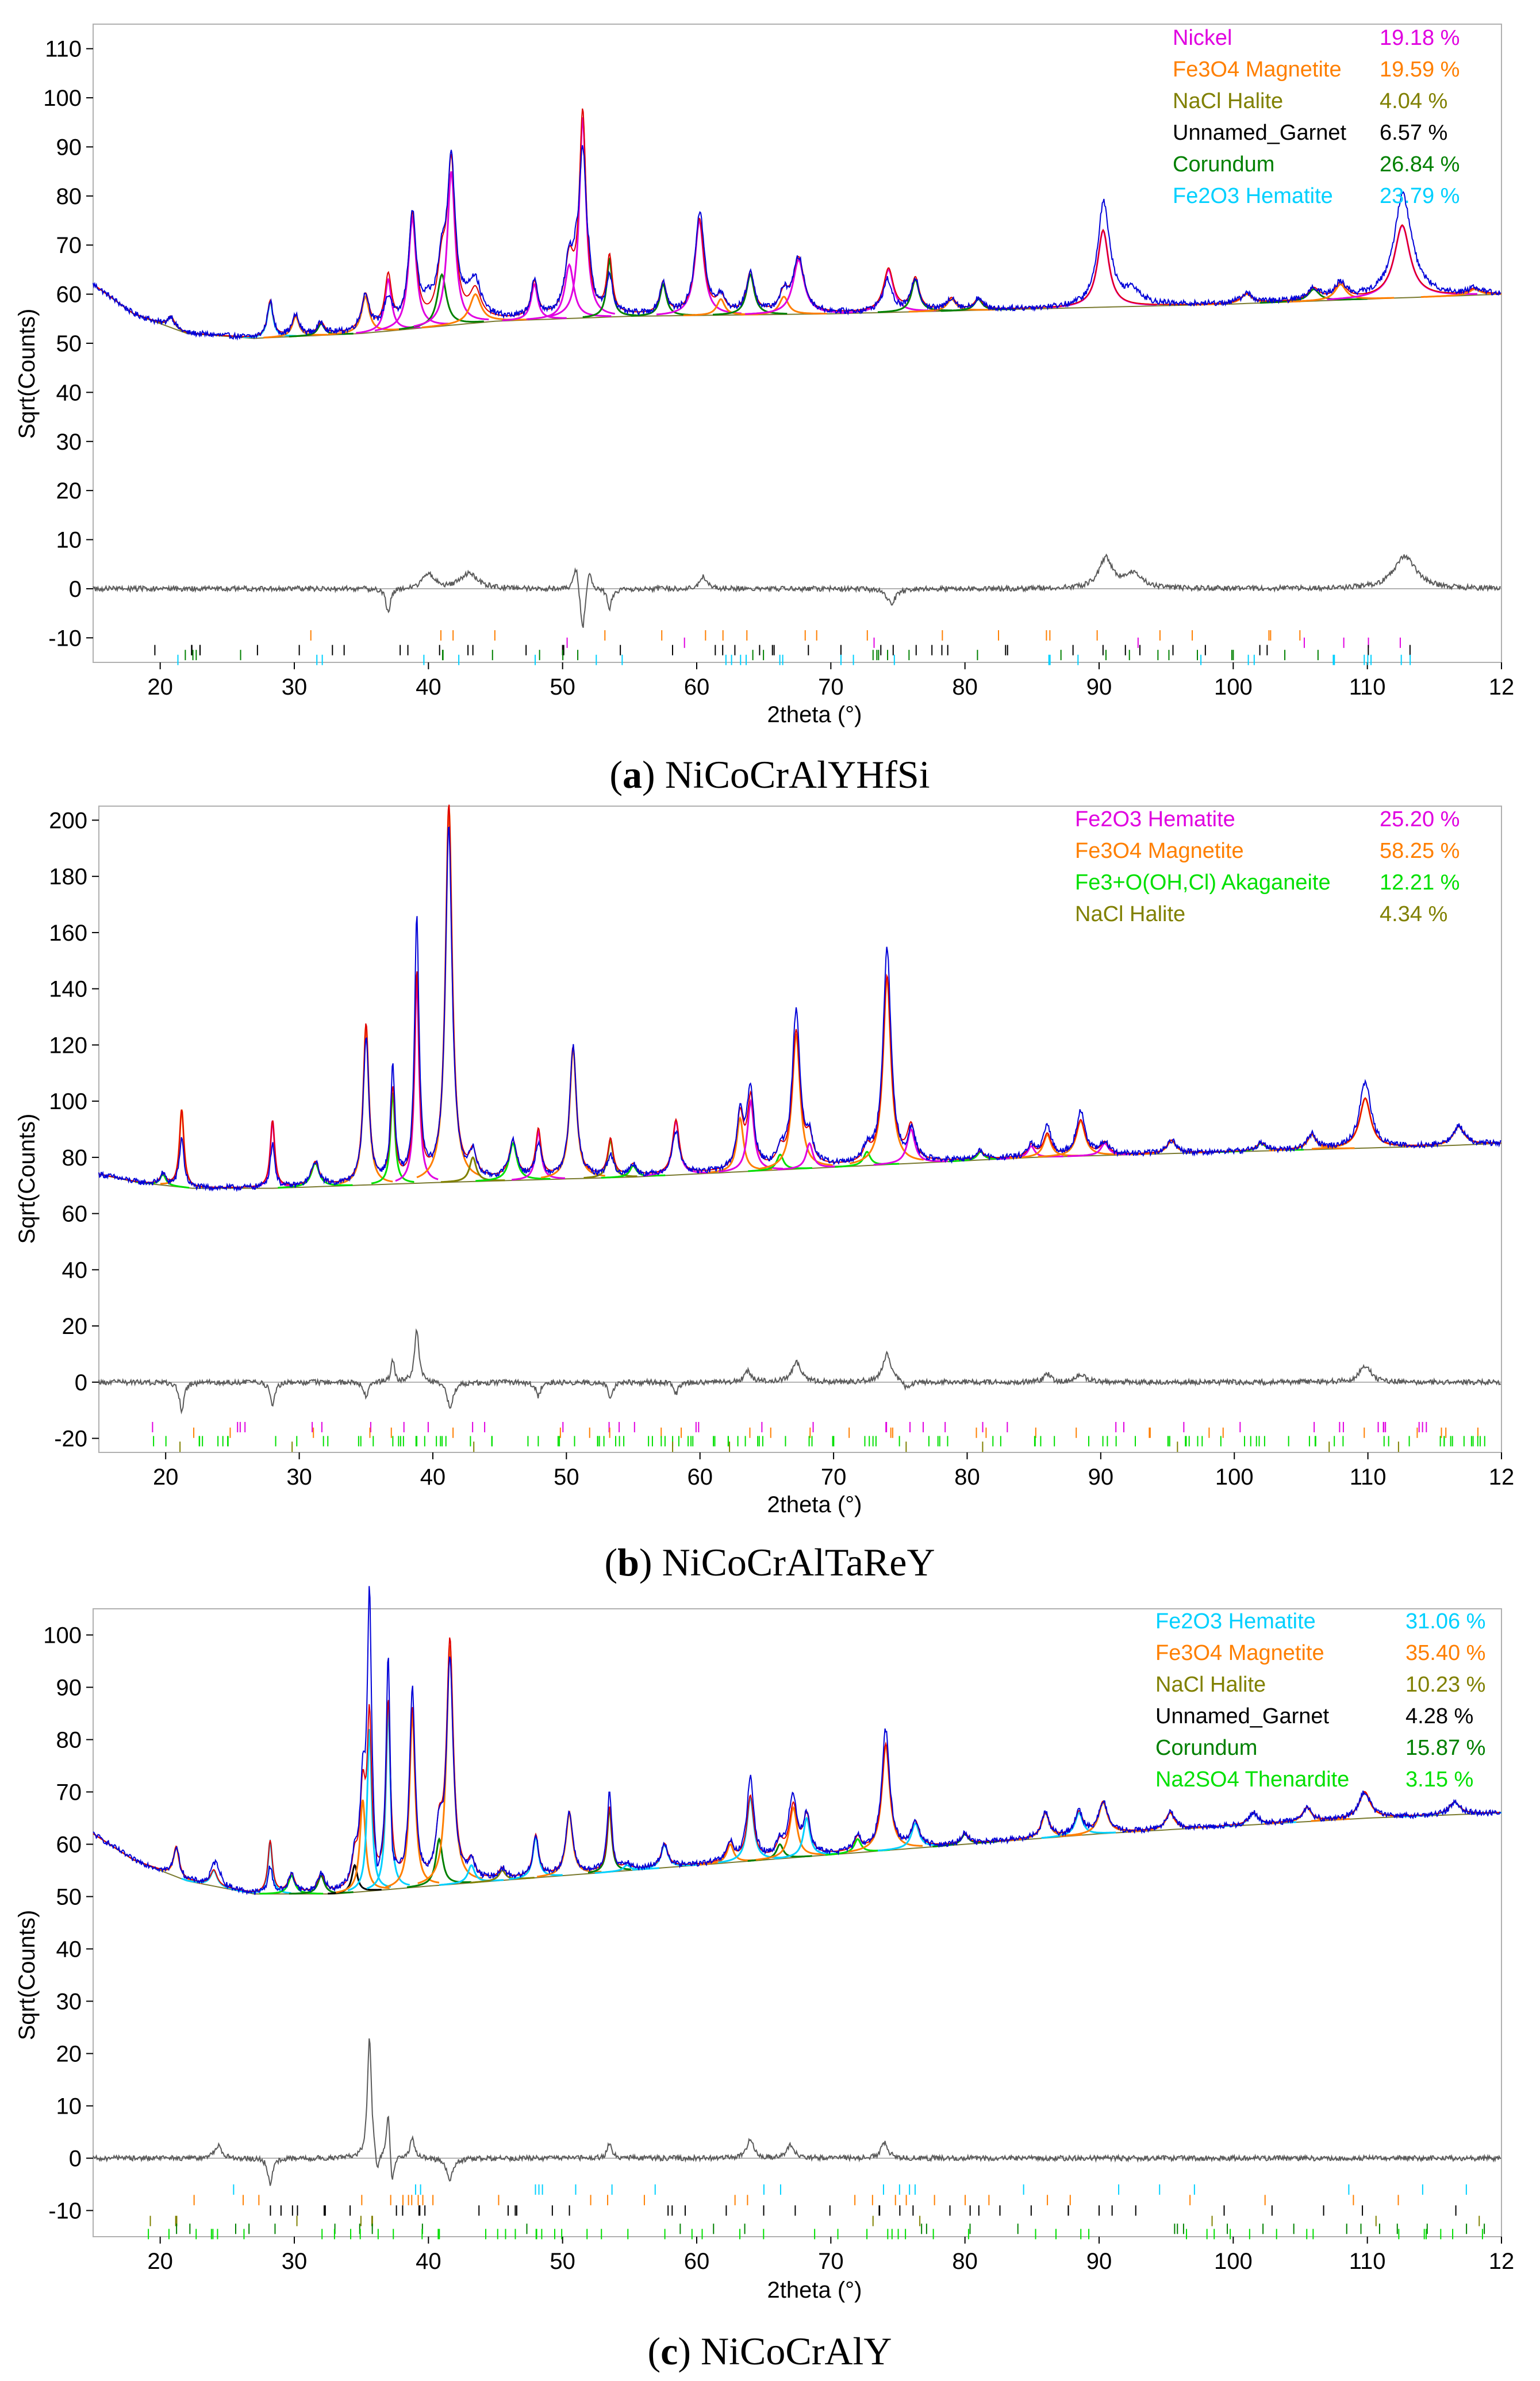 The image size is (1540, 2381). What do you see at coordinates (69, 442) in the screenshot?
I see `panel-a-y-tick-label: 30` at bounding box center [69, 442].